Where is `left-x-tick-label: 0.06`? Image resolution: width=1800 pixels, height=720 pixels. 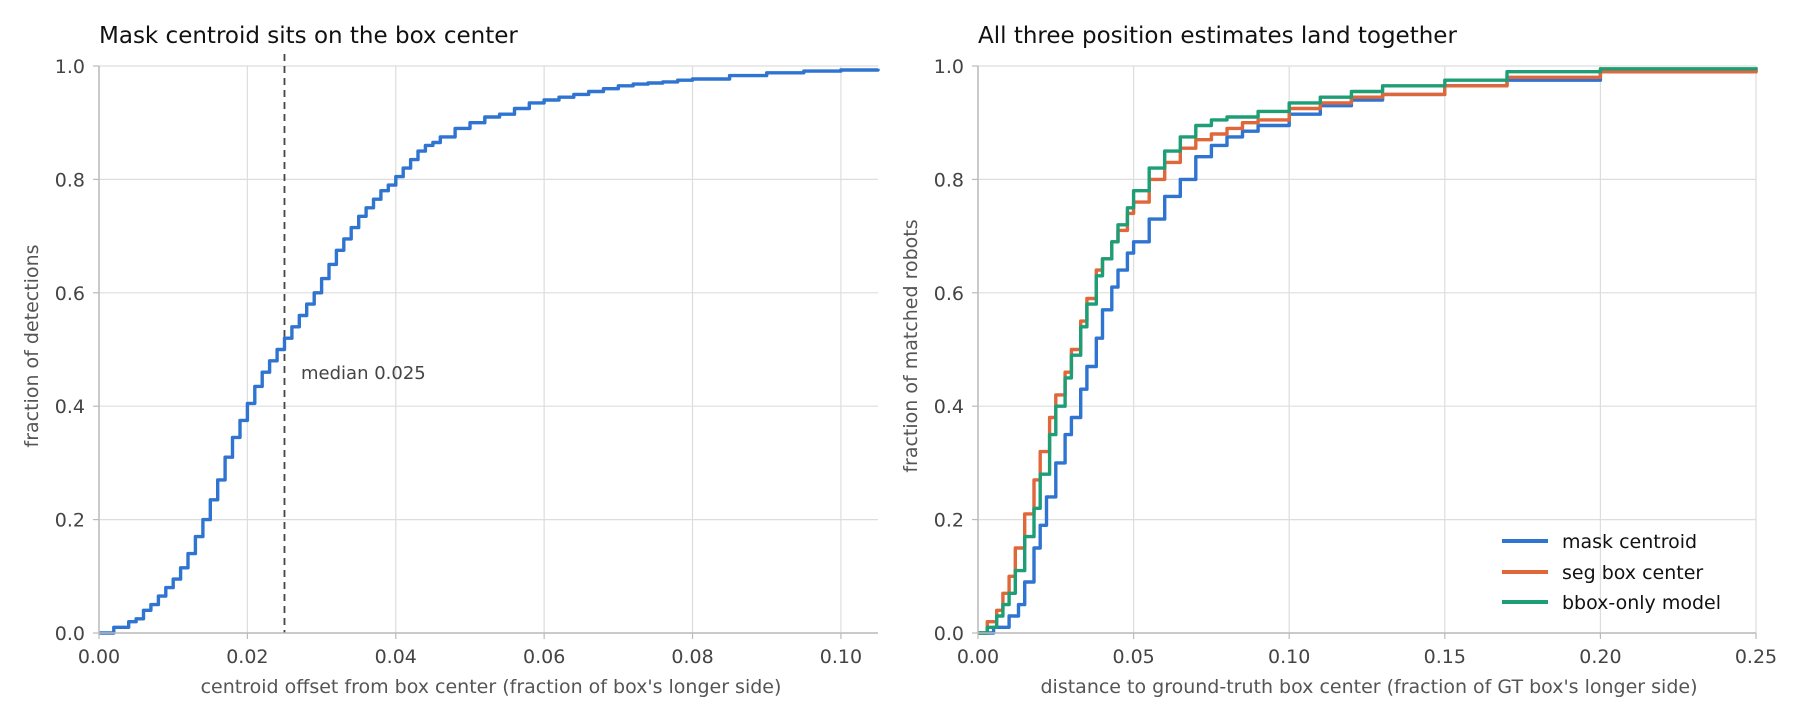
left-x-tick-label: 0.06 is located at coordinates (544, 657).